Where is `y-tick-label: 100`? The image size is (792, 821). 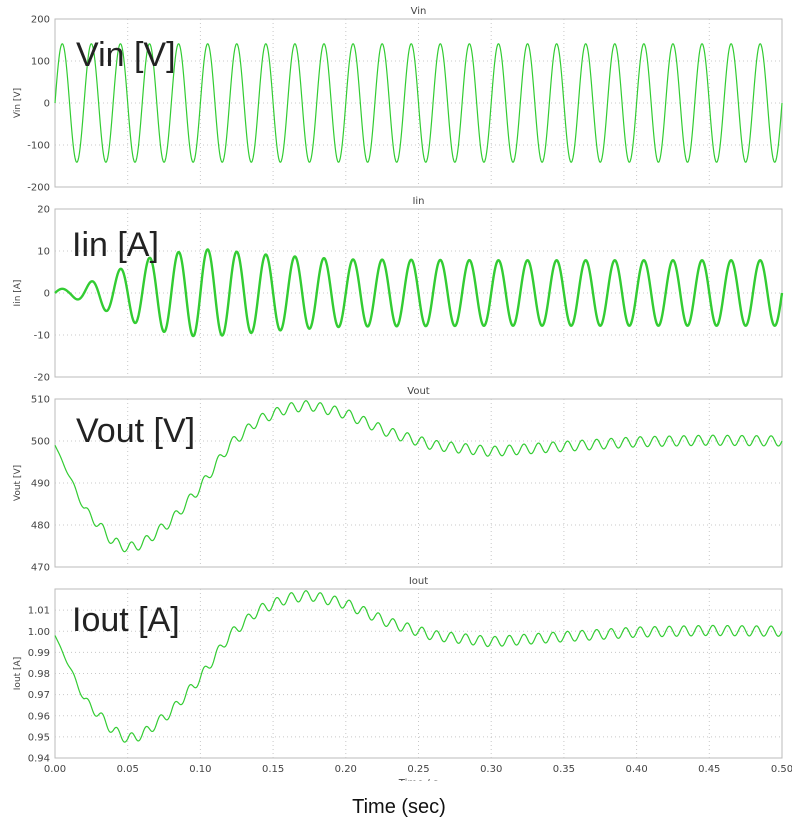 y-tick-label: 100 is located at coordinates (40, 62).